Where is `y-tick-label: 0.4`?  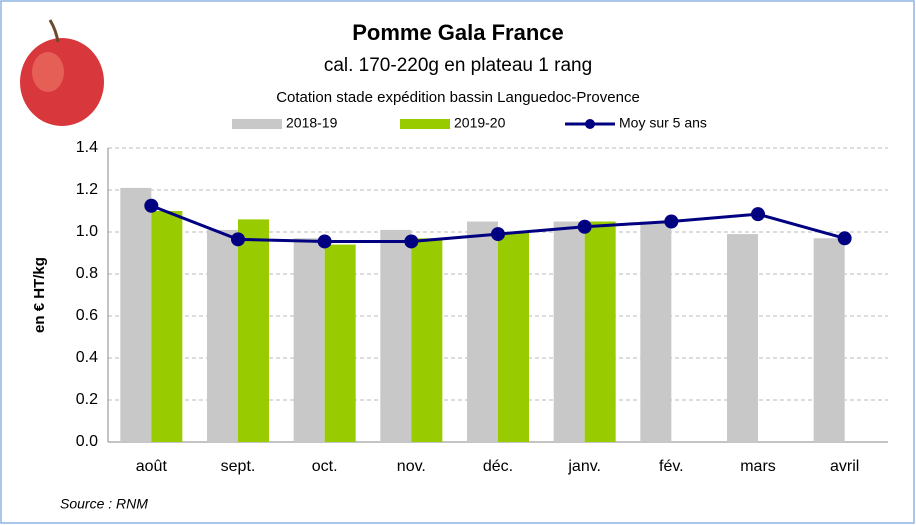
y-tick-label: 0.4 is located at coordinates (87, 357).